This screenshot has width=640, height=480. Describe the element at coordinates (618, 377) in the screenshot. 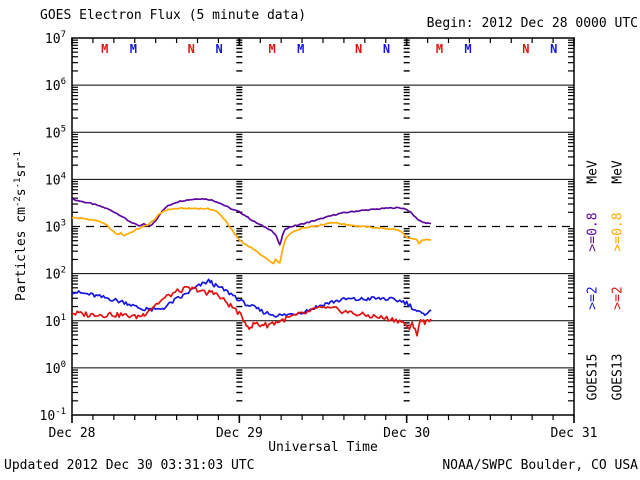

I see `legend-goes13-sat: GOES13` at that location.